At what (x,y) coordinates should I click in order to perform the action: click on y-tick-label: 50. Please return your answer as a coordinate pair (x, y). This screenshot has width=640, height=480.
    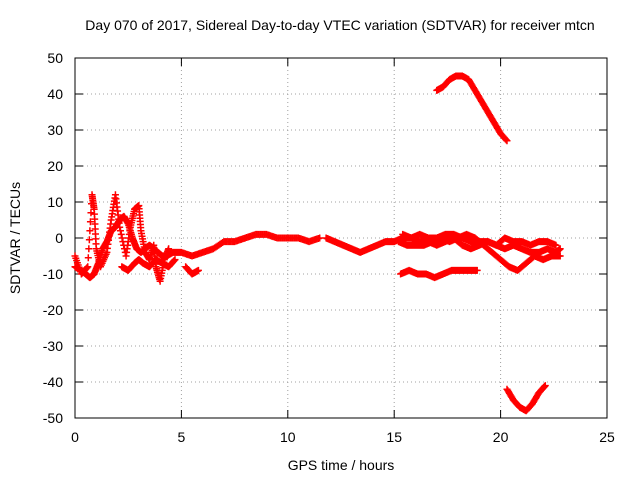
    Looking at the image, I should click on (55, 58).